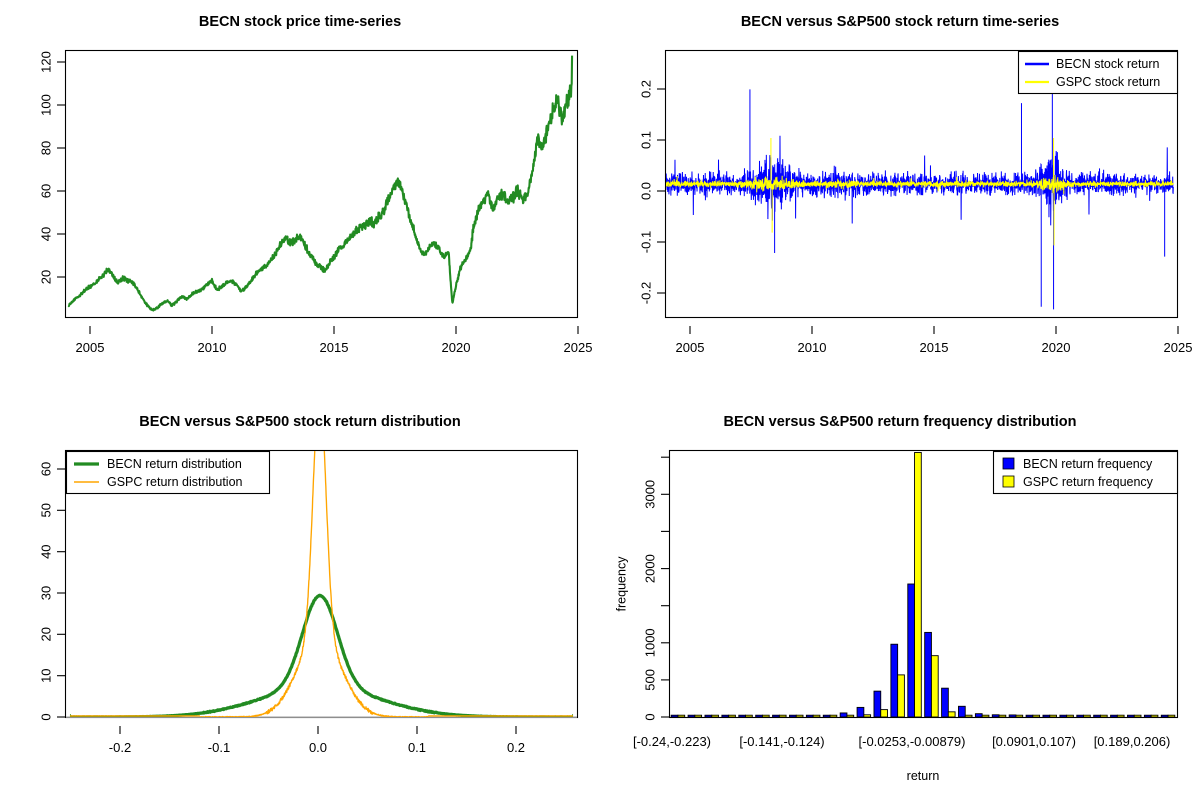 The width and height of the screenshot is (1200, 800). I want to click on x-tick-tl-0: 2005, so click(90, 347).